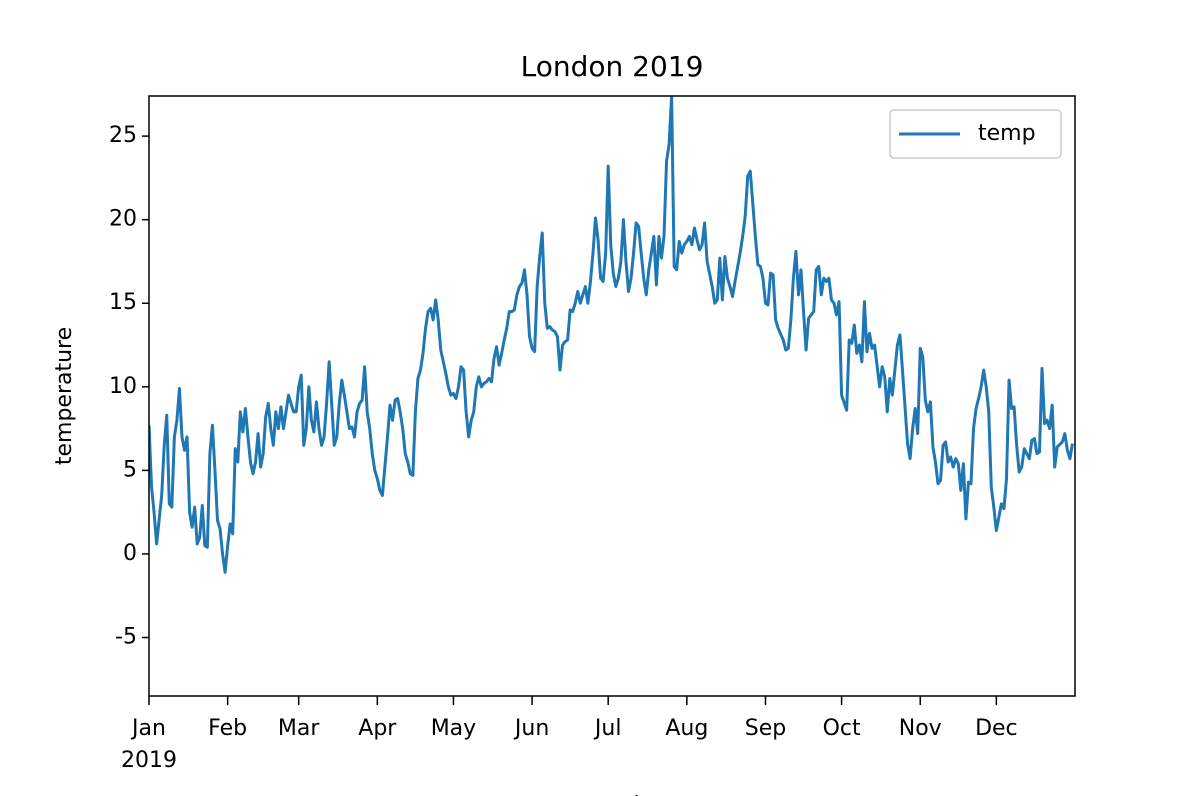  What do you see at coordinates (975, 134) in the screenshot?
I see `legend-box` at bounding box center [975, 134].